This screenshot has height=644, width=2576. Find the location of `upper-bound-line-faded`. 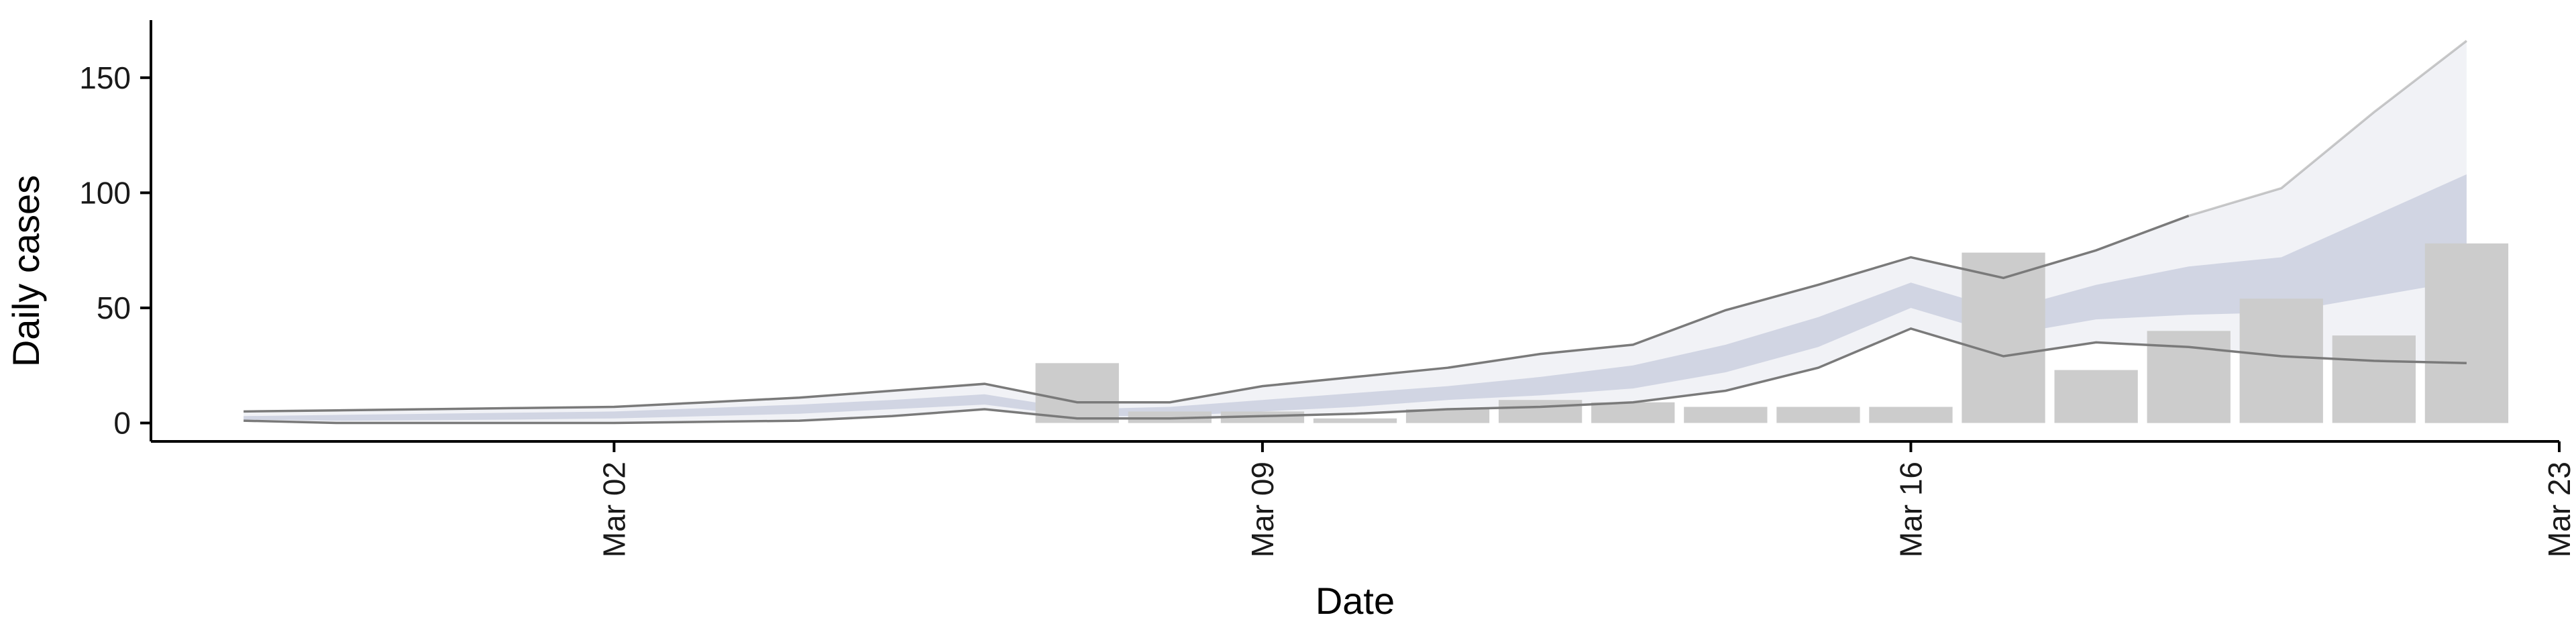

upper-bound-line-faded is located at coordinates (2327, 128).